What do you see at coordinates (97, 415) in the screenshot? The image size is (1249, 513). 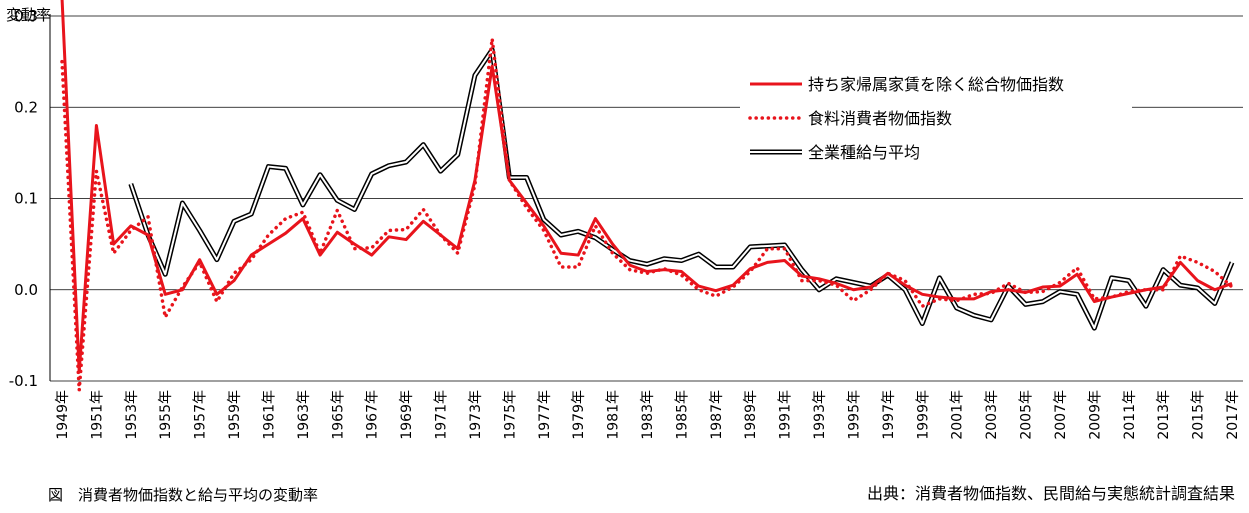 I see `x-tick-label: 1951年` at bounding box center [97, 415].